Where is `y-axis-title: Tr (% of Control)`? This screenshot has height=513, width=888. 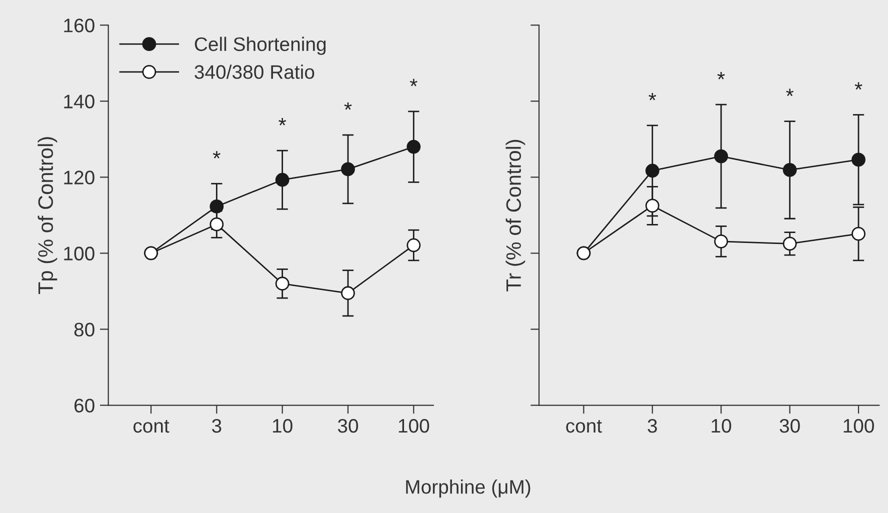 y-axis-title: Tr (% of Control) is located at coordinates (516, 216).